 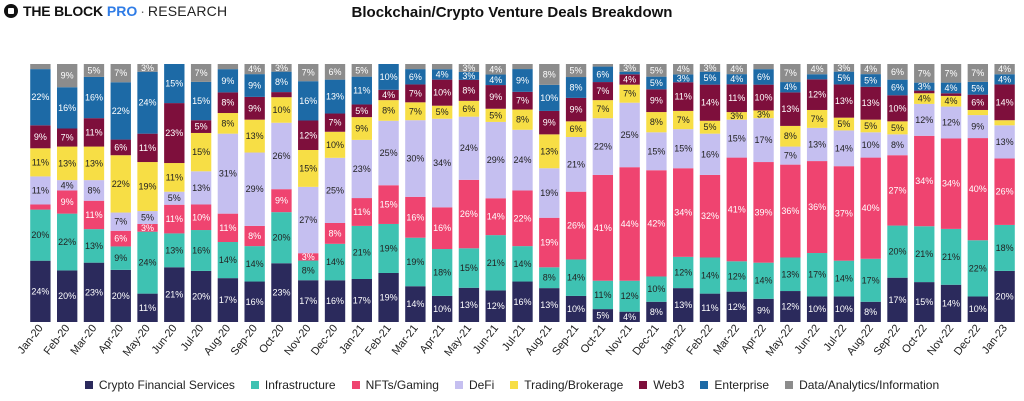 I want to click on data-label: 11%, so click(x=736, y=98).